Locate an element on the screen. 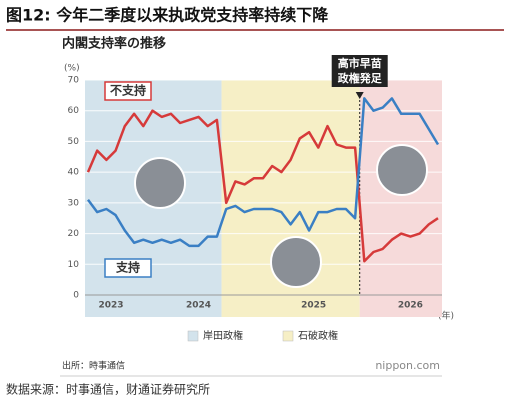 The image size is (510, 400). chart-title: 内閣支持率の推移 is located at coordinates (114, 44).